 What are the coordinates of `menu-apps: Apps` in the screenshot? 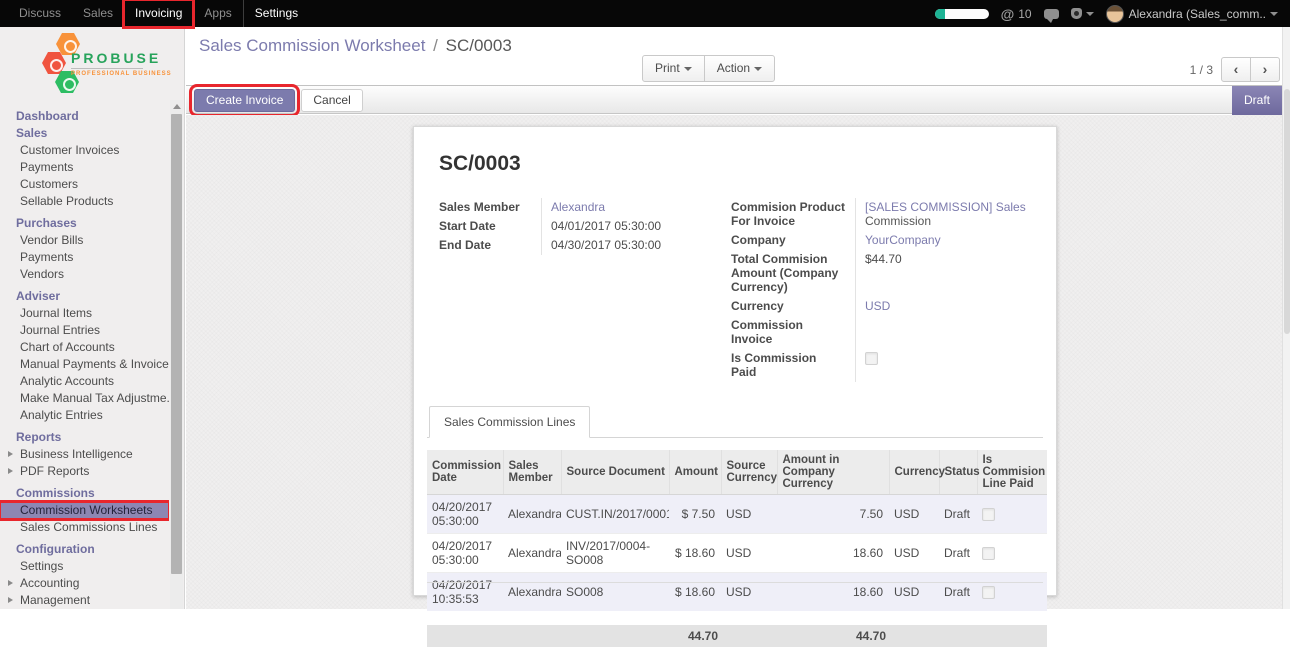 It's located at (218, 13).